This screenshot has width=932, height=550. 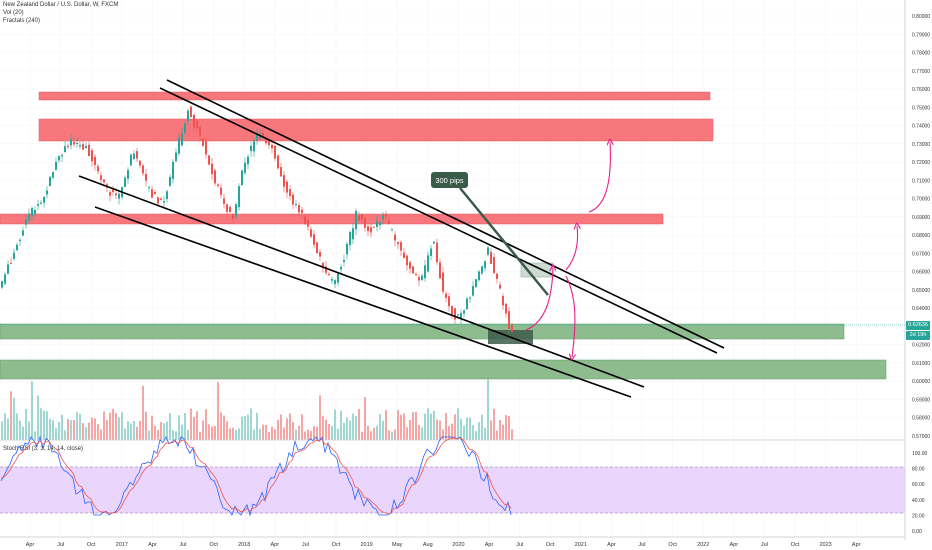 I want to click on time-tick-label: Apr, so click(x=611, y=545).